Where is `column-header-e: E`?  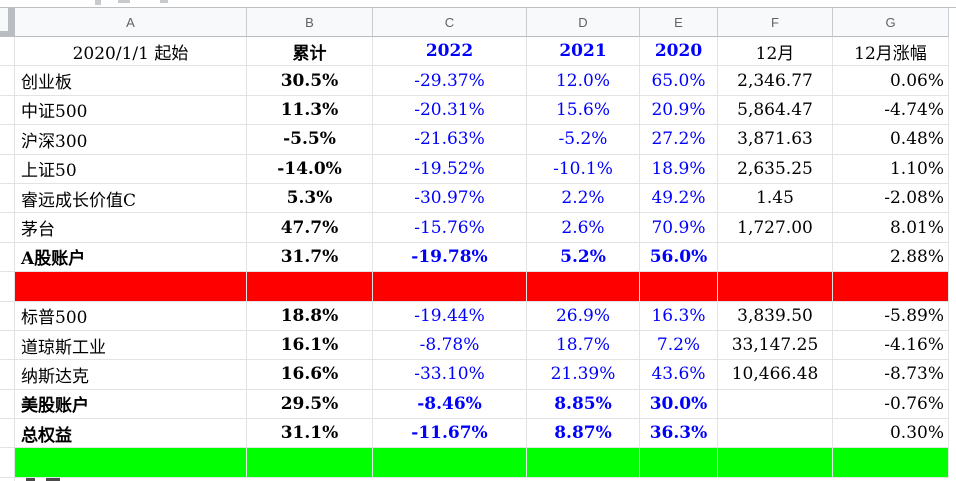
column-header-e: E is located at coordinates (679, 22).